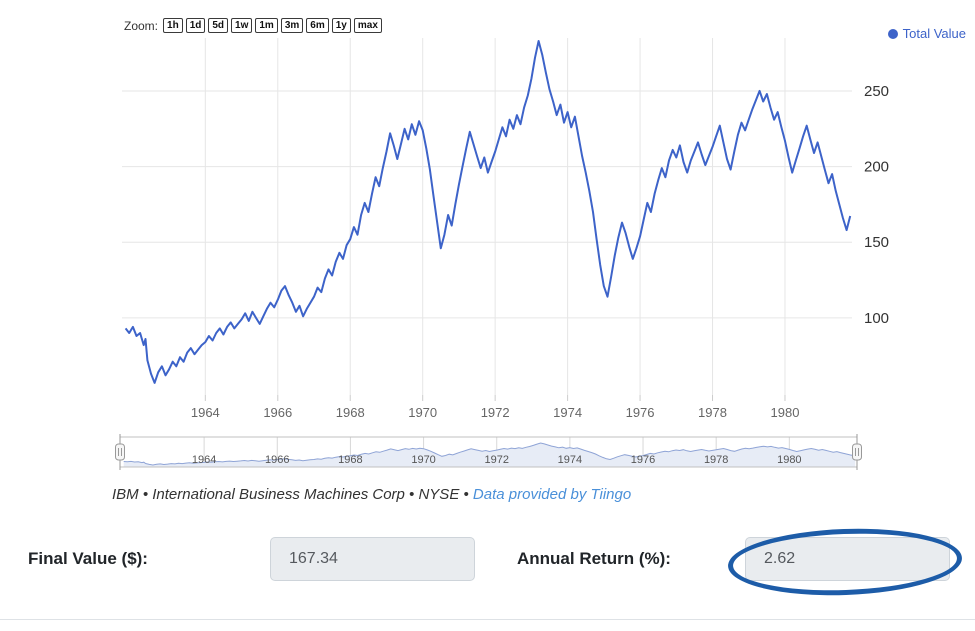 This screenshot has width=975, height=631. I want to click on zoom-button-3m: 3m, so click(292, 25).